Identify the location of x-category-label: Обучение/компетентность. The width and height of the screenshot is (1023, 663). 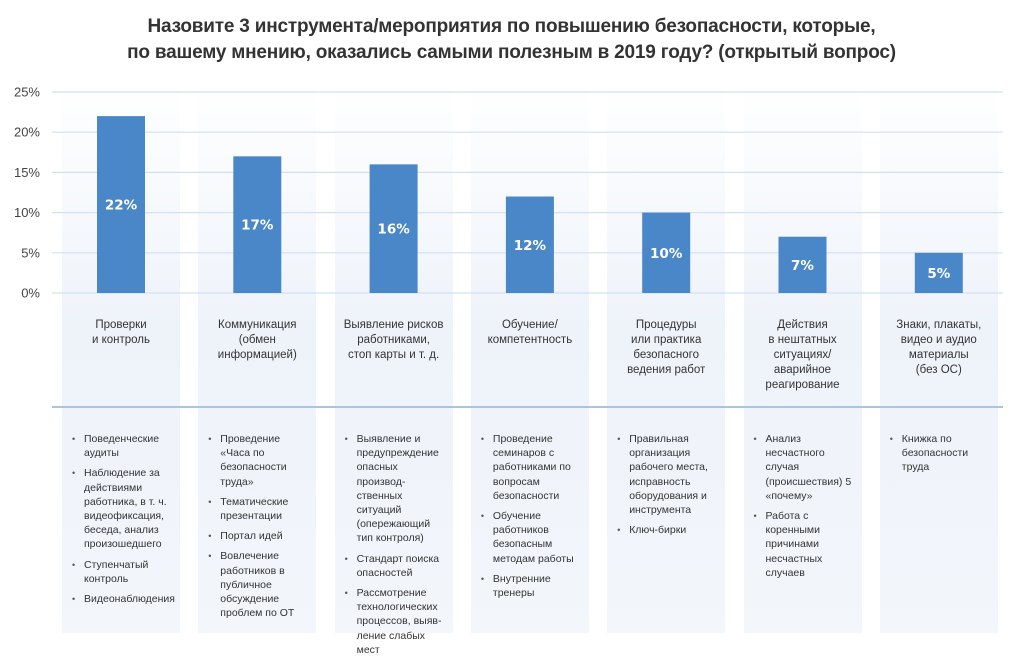
(530, 333).